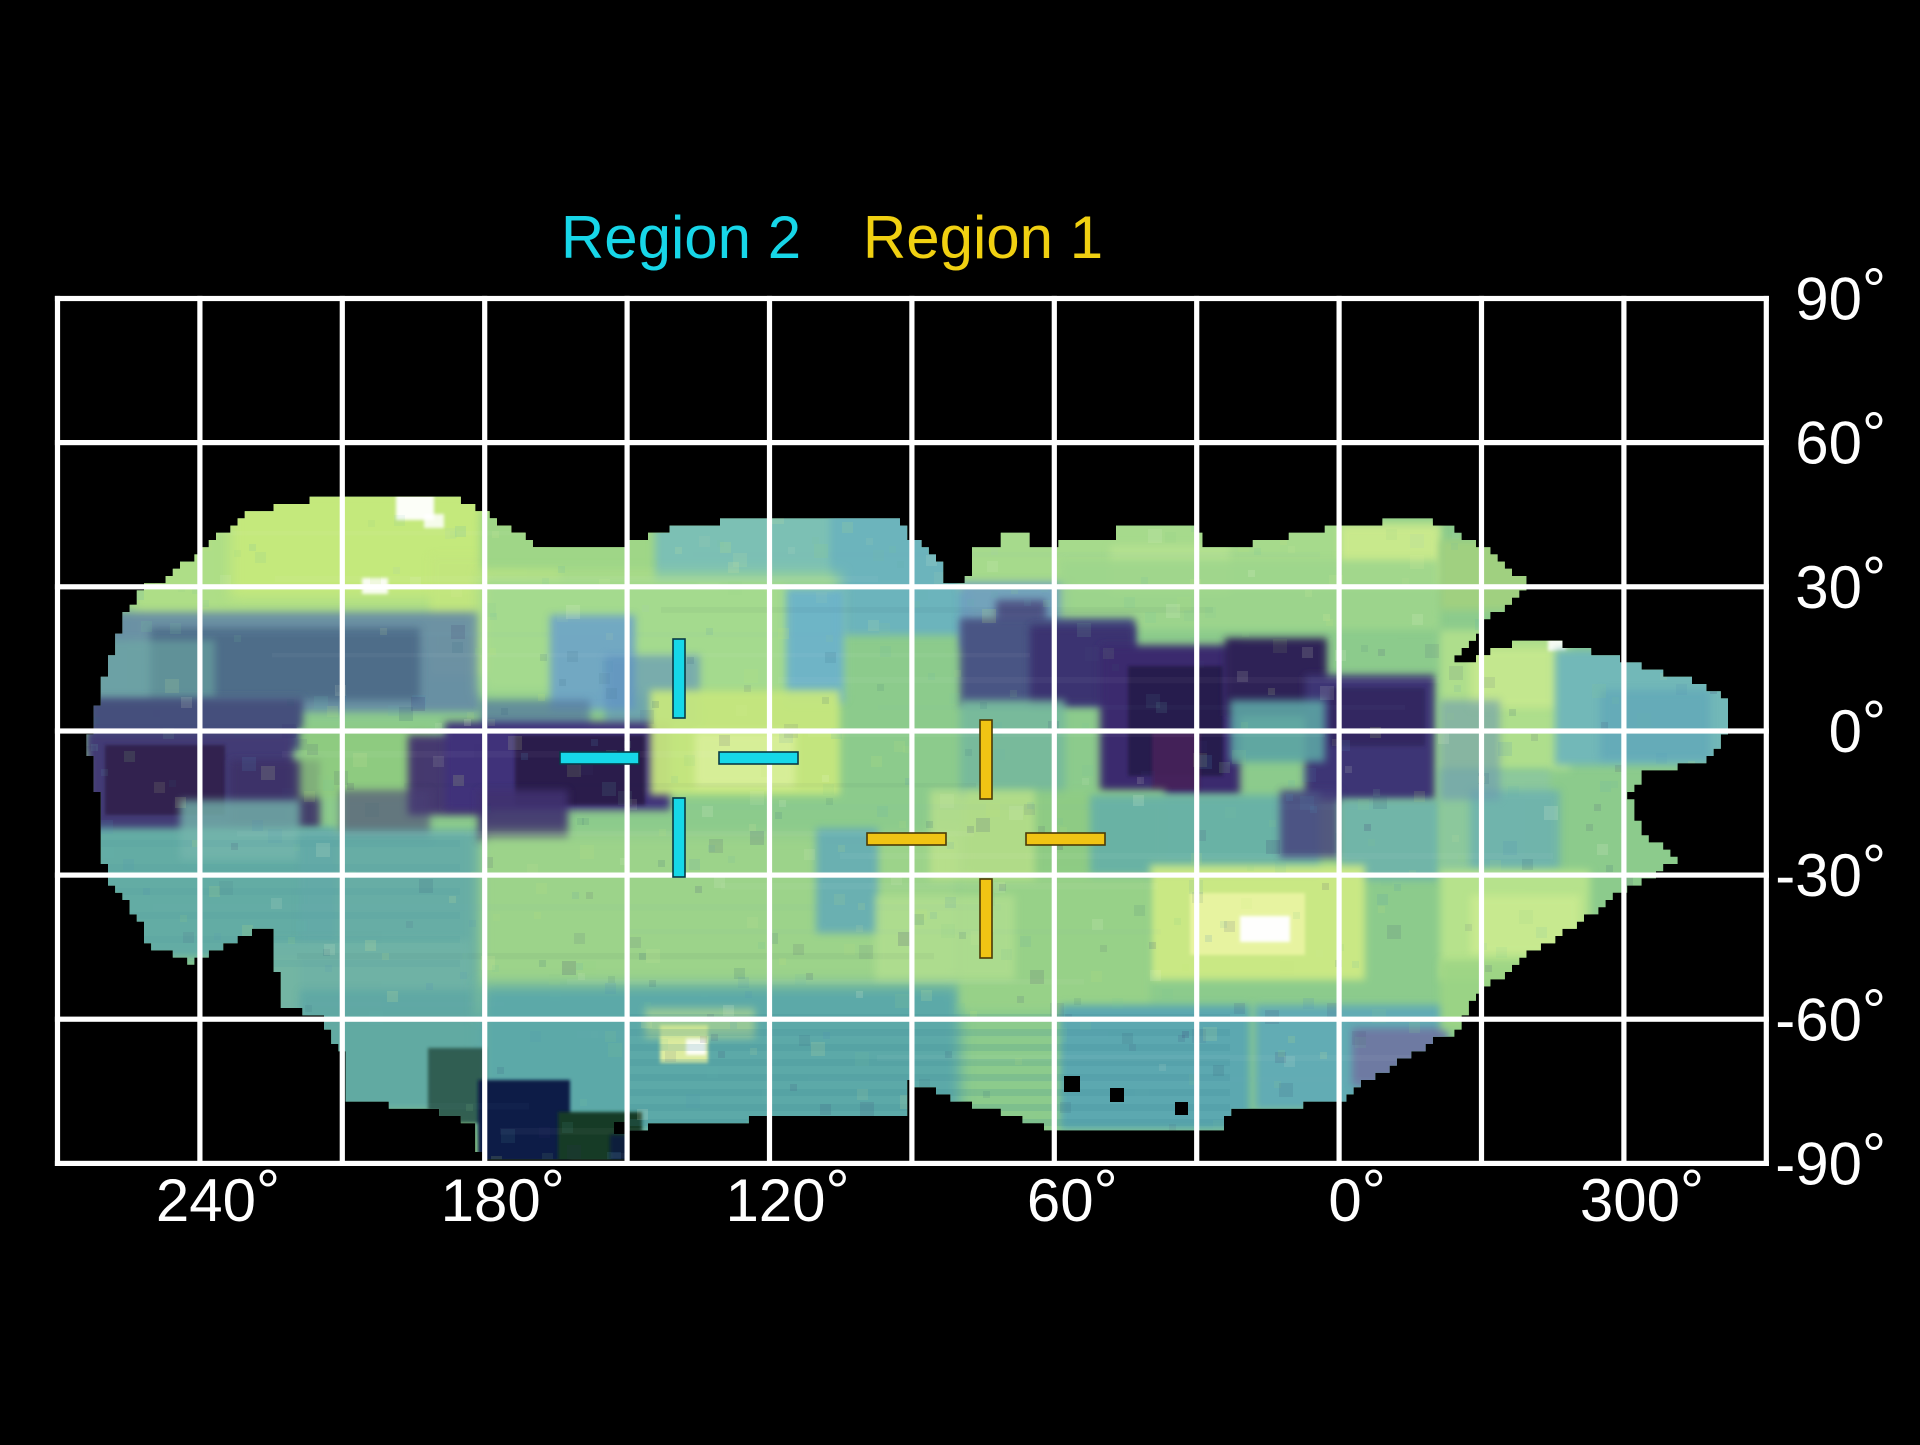 This screenshot has height=1445, width=1920. What do you see at coordinates (1830, 871) in the screenshot?
I see `svg-text: -30°` at bounding box center [1830, 871].